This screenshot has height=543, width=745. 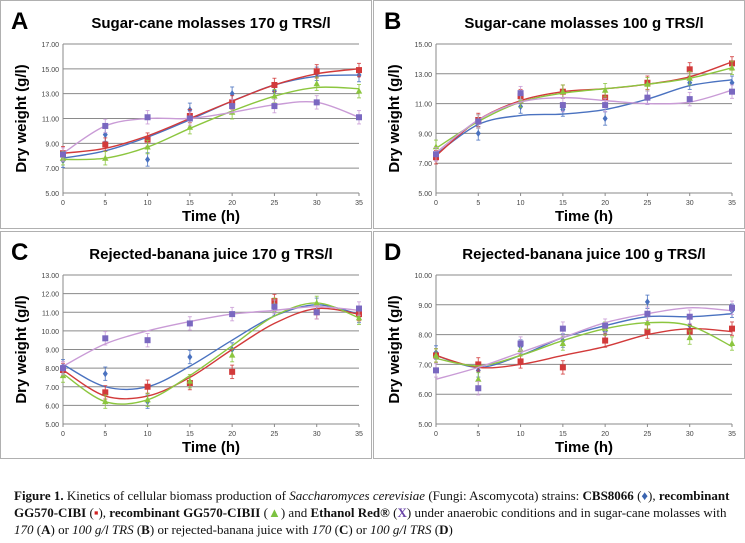 I want to click on y-tick-label: 5.00, so click(x=425, y=194).